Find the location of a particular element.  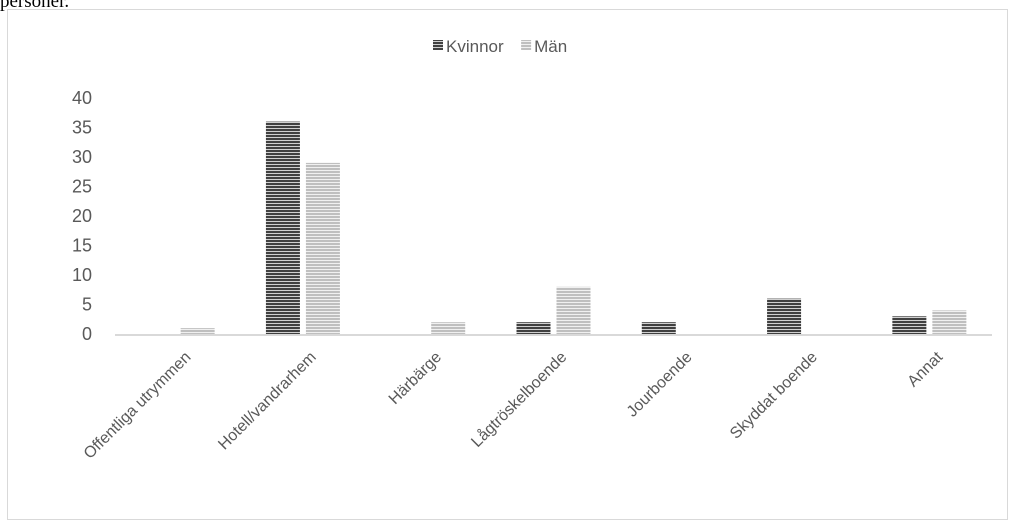

y-tick-label: 10 is located at coordinates (82, 275).